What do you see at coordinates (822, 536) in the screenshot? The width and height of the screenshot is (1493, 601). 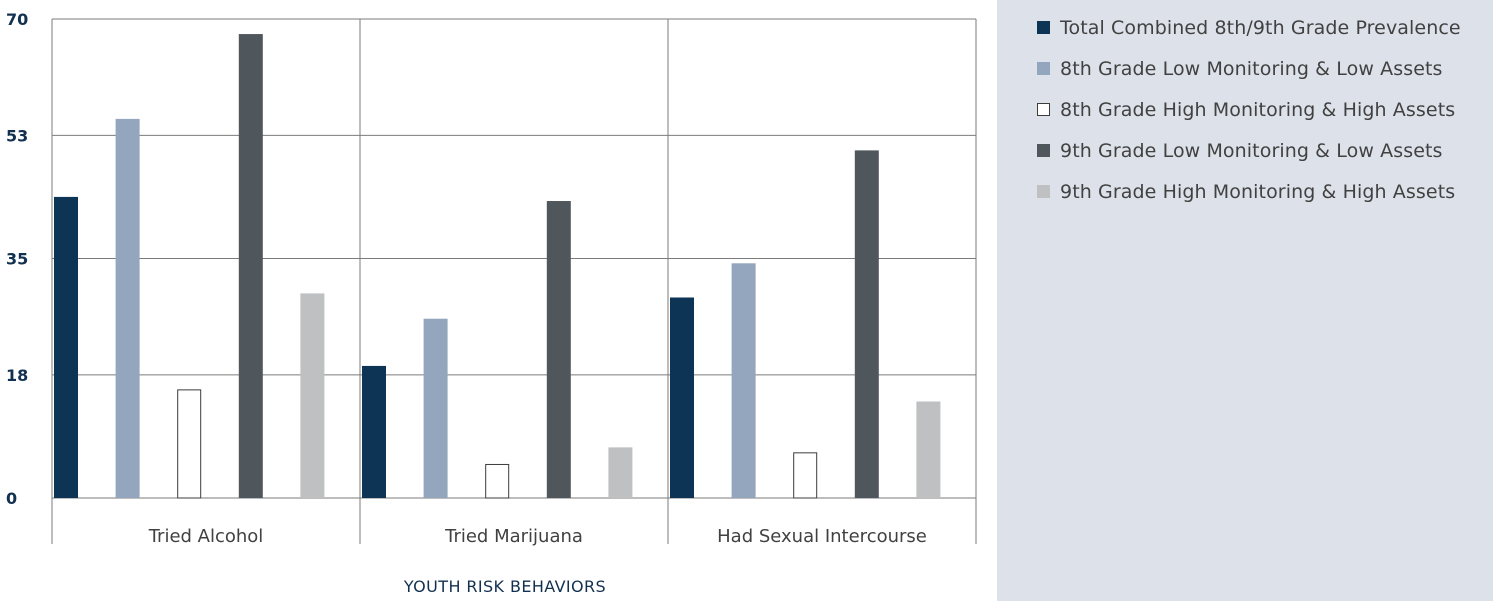 I see `category-label: Had Sexual Intercourse` at bounding box center [822, 536].